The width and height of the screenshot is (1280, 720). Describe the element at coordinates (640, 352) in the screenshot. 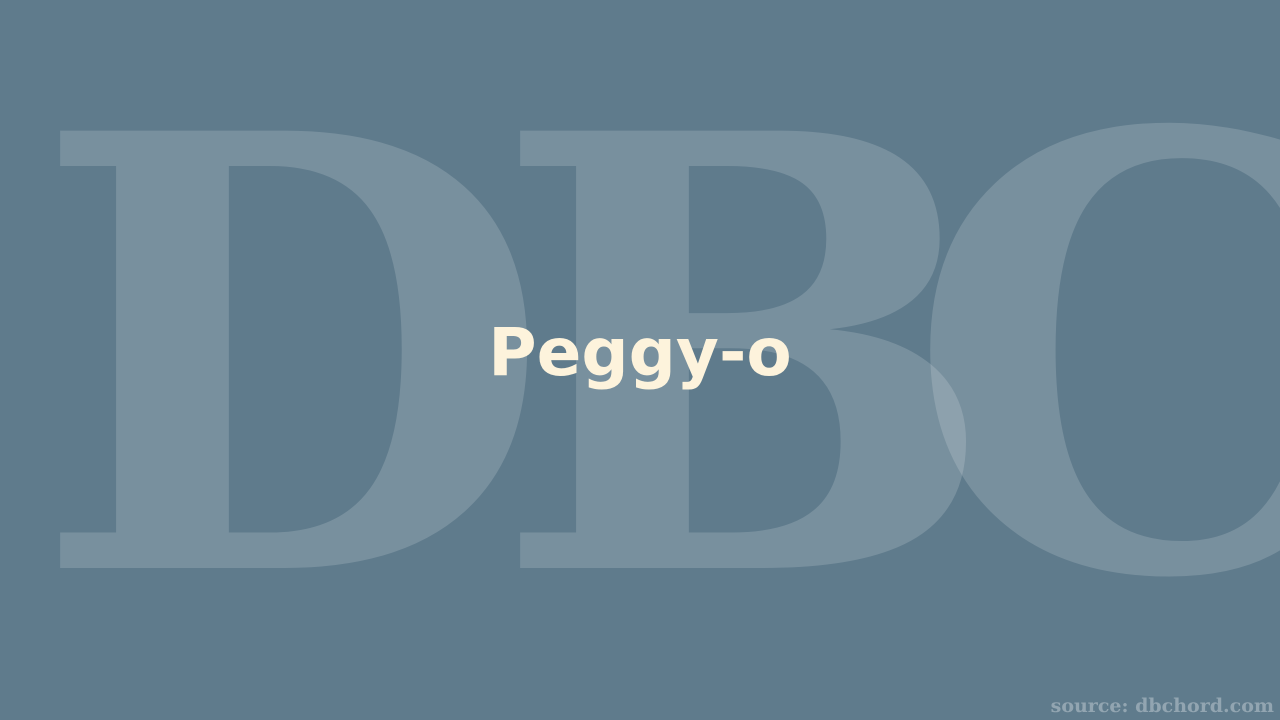

I see `song-title: Peggy-o` at that location.